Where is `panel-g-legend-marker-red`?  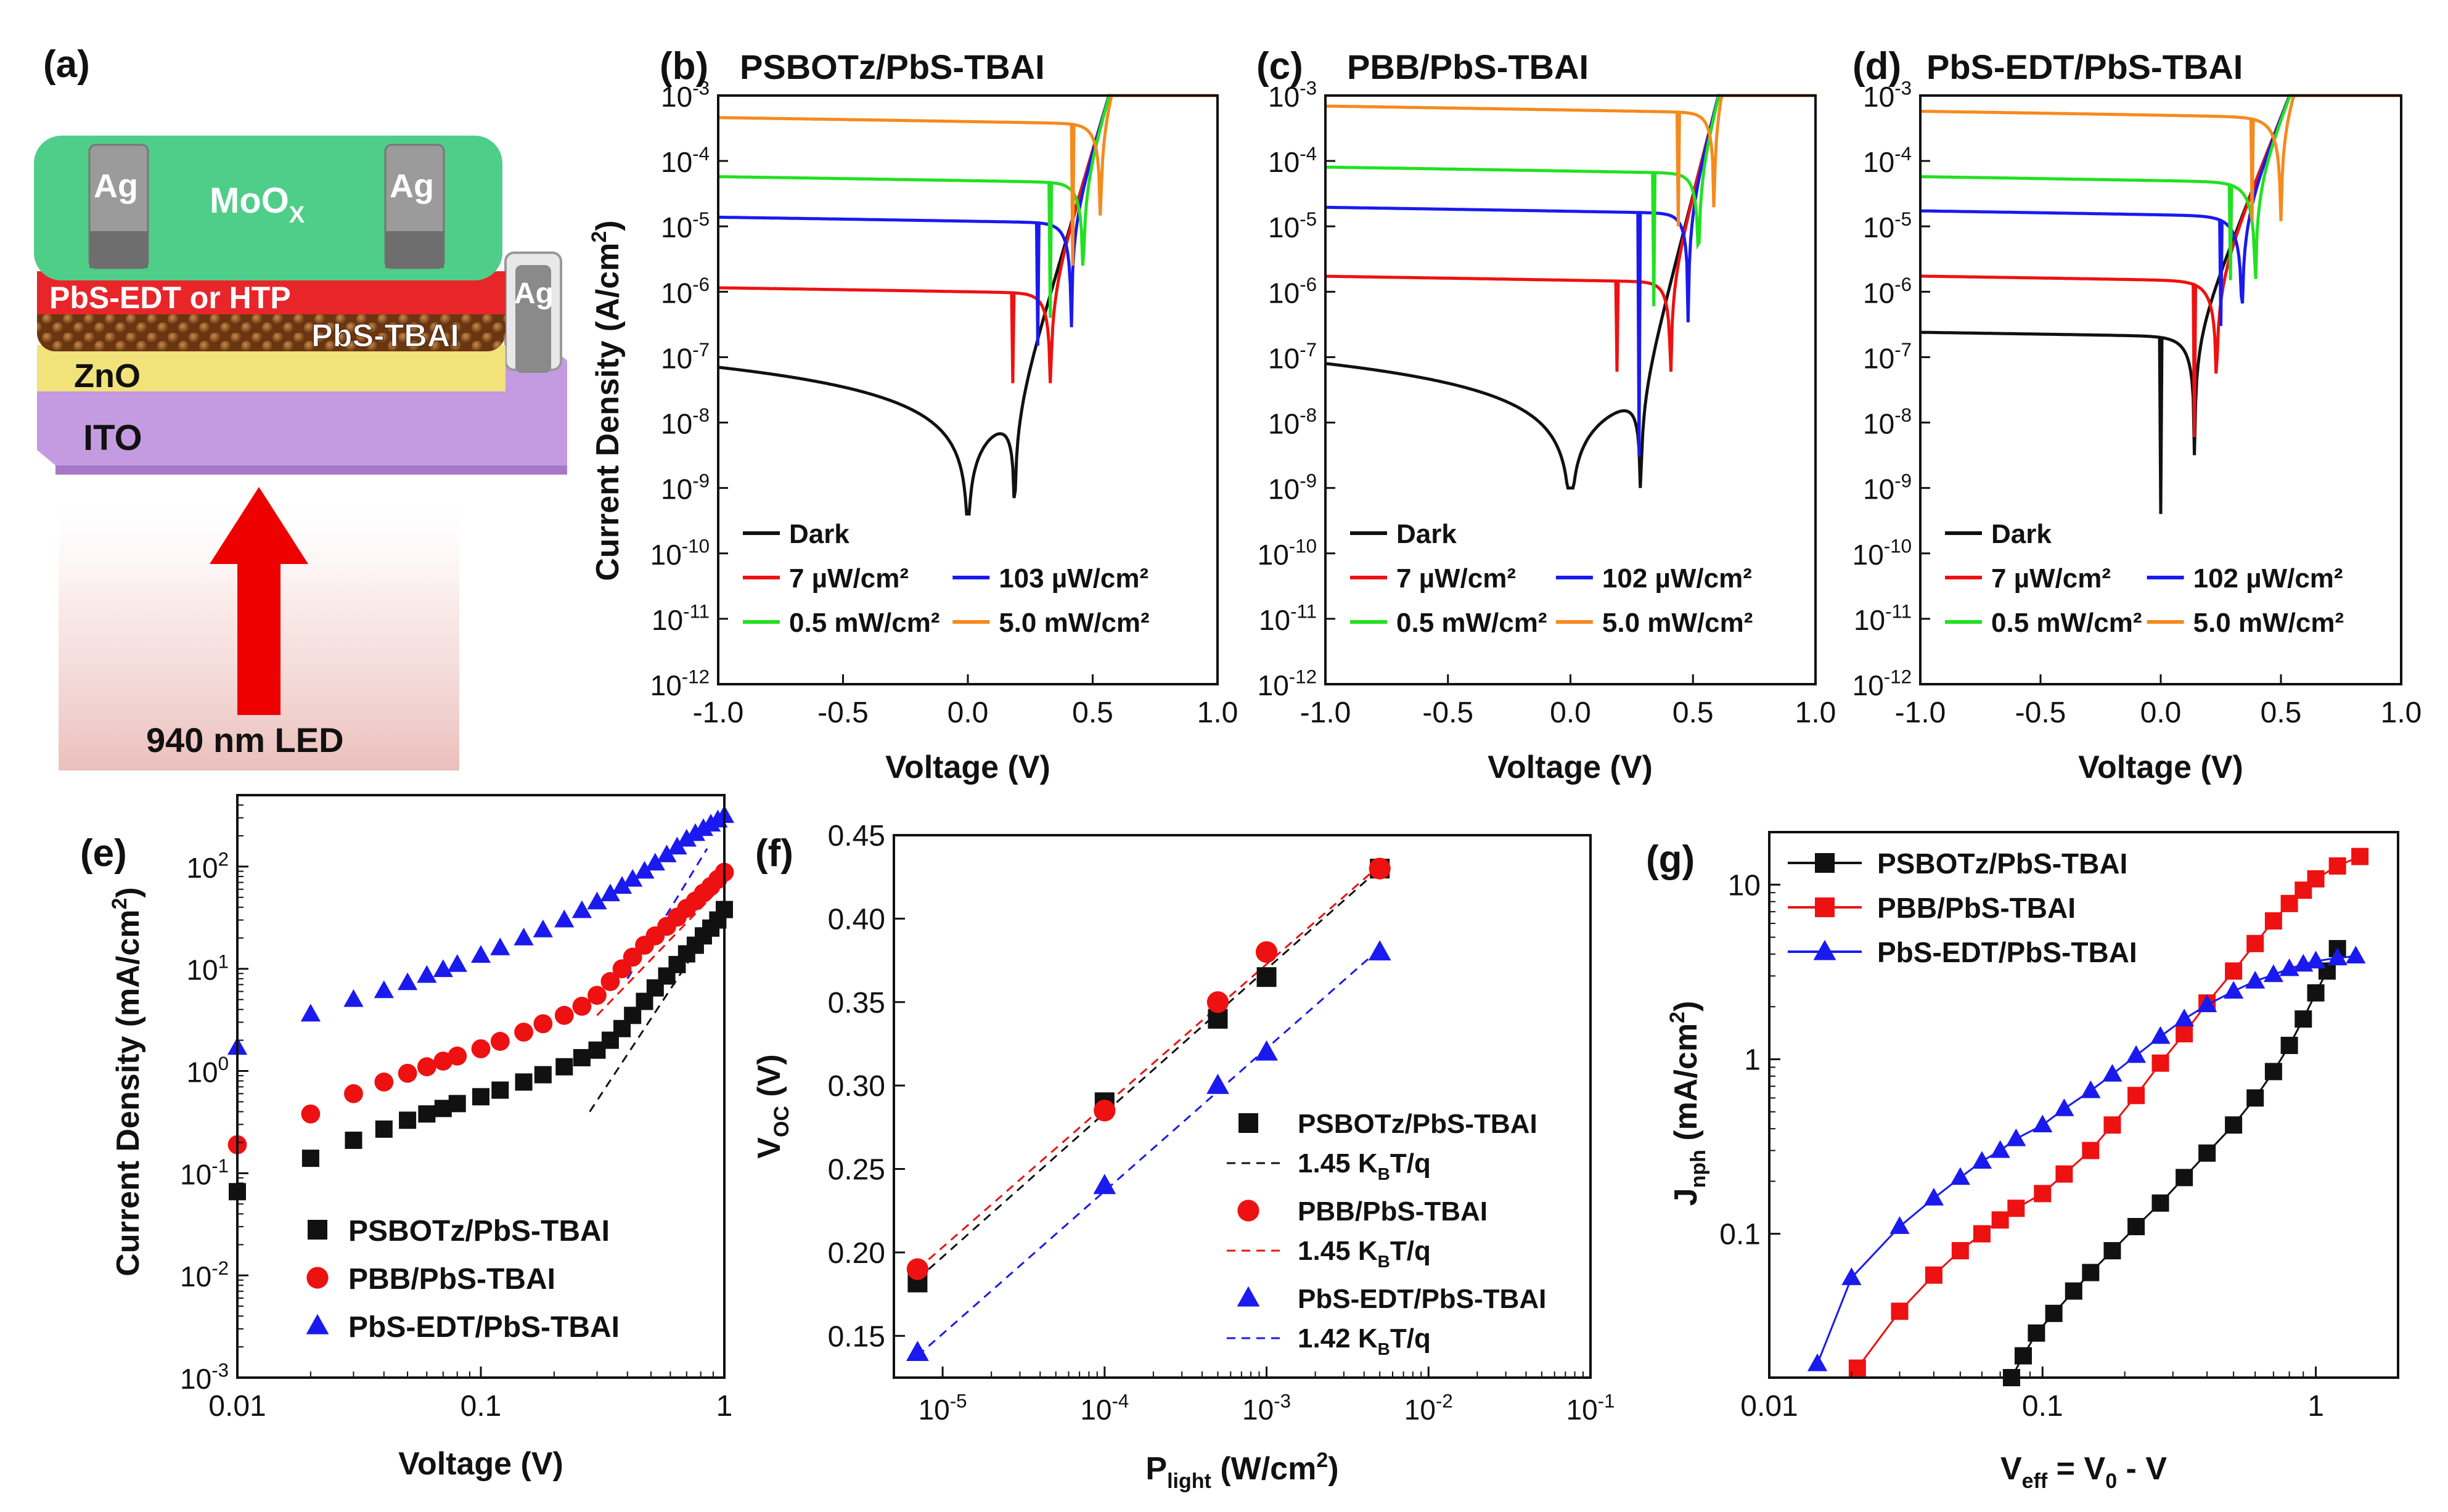 panel-g-legend-marker-red is located at coordinates (1825, 907).